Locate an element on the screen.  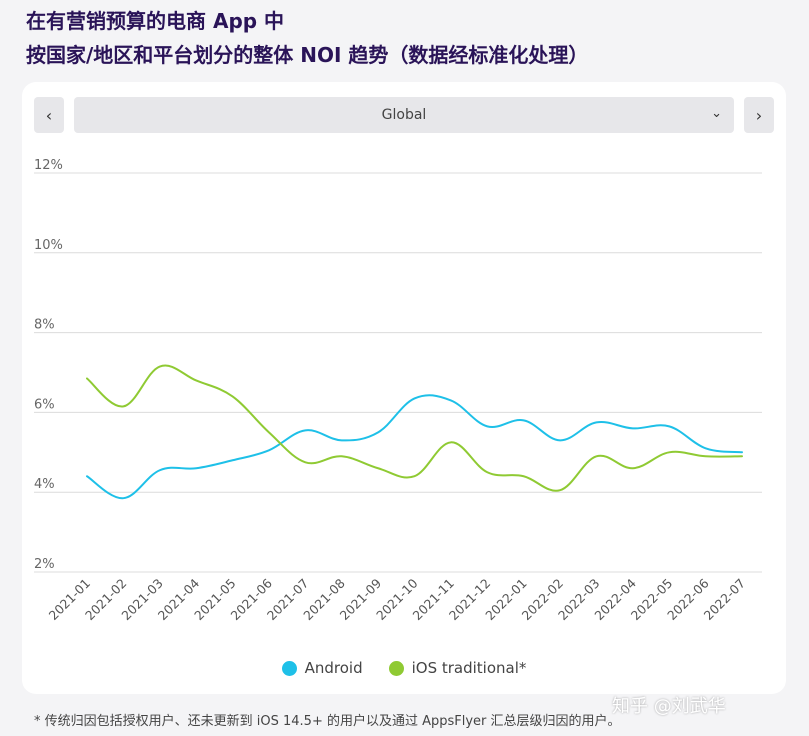
series-line-android is located at coordinates (414, 447).